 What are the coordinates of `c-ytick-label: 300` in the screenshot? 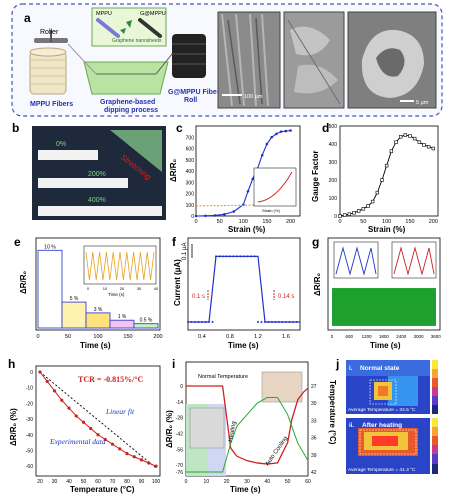 It's located at (190, 183).